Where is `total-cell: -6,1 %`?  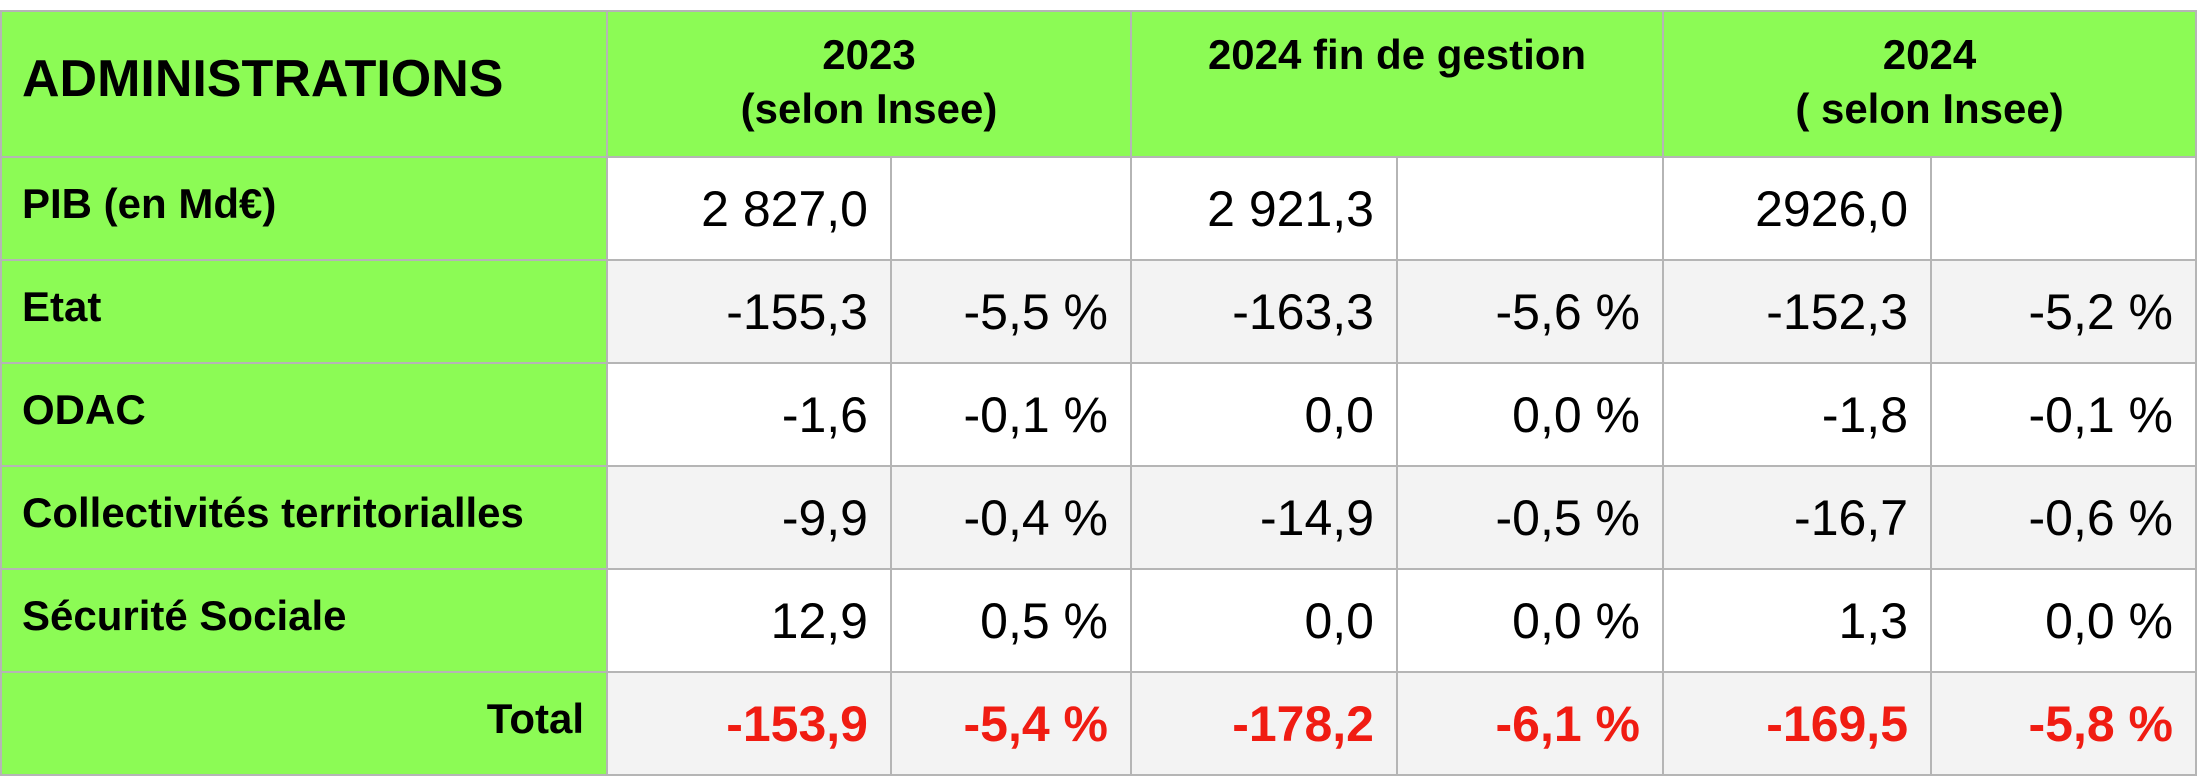
total-cell: -6,1 % is located at coordinates (1530, 723).